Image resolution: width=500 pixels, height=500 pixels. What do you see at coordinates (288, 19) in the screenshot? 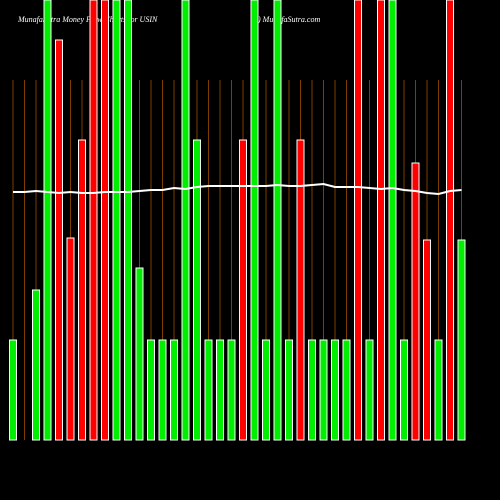
I see `chart-title: ) MunafaSutra.com` at bounding box center [288, 19].